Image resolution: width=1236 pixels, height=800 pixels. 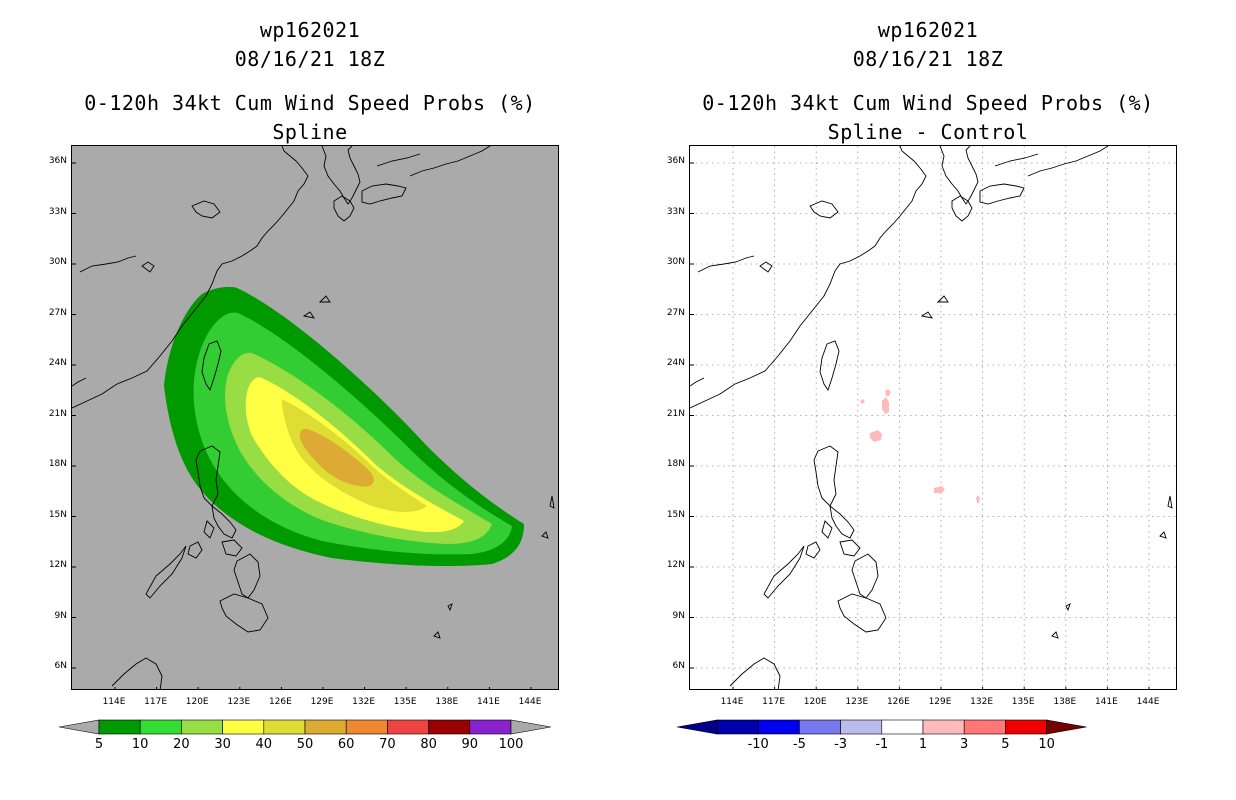 I want to click on difference-patches, so click(x=920, y=446).